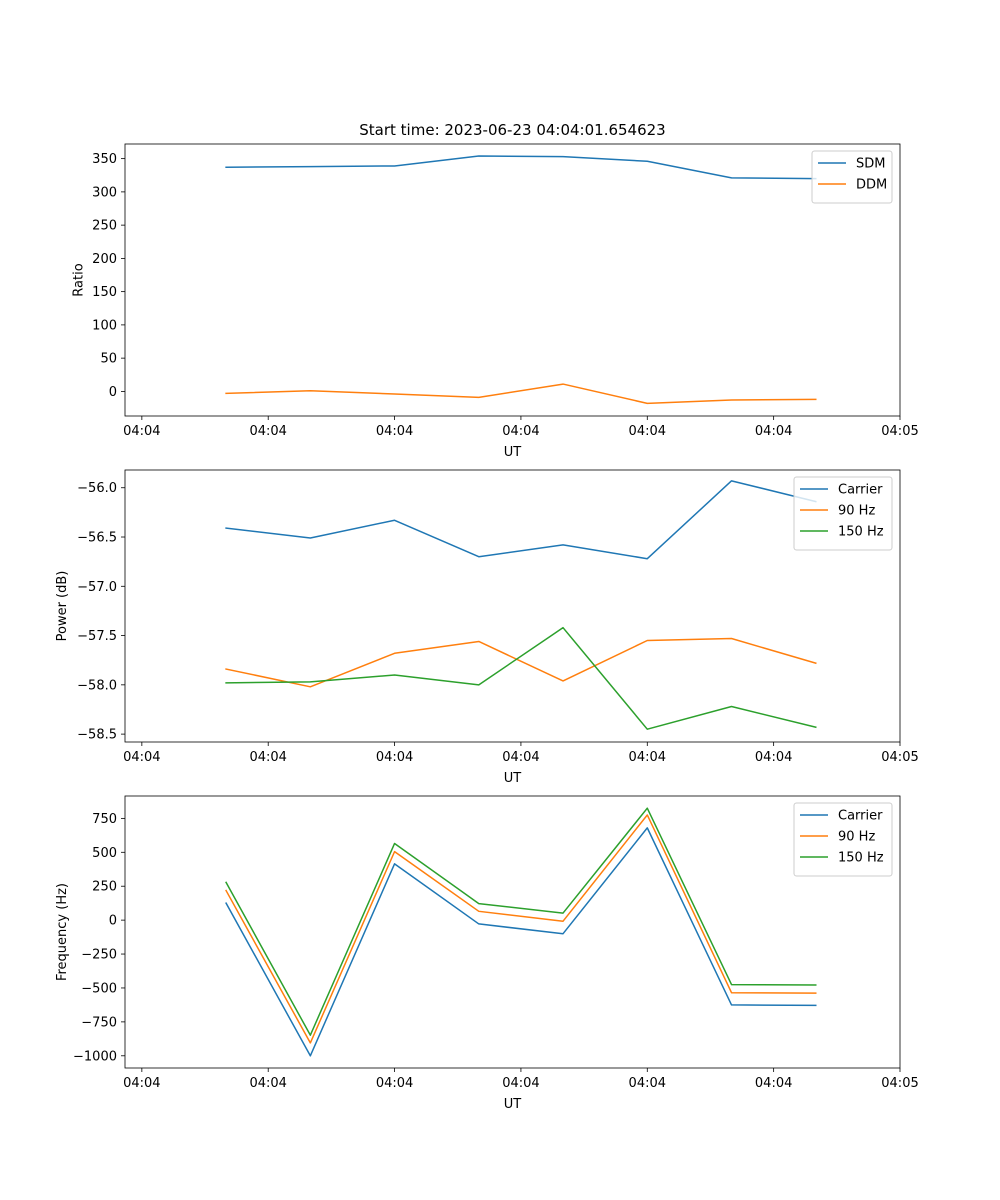  I want to click on y-tick-label: 500, so click(104, 853).